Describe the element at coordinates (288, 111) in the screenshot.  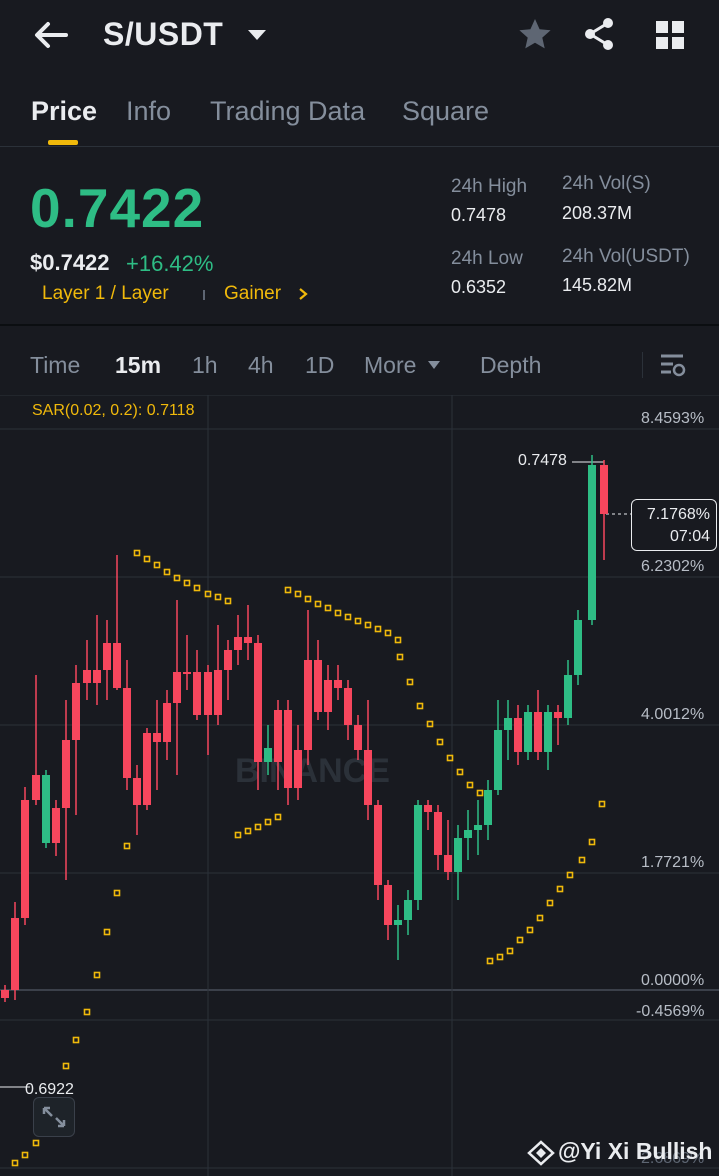
I see `tab-trading-data: Trading Data` at that location.